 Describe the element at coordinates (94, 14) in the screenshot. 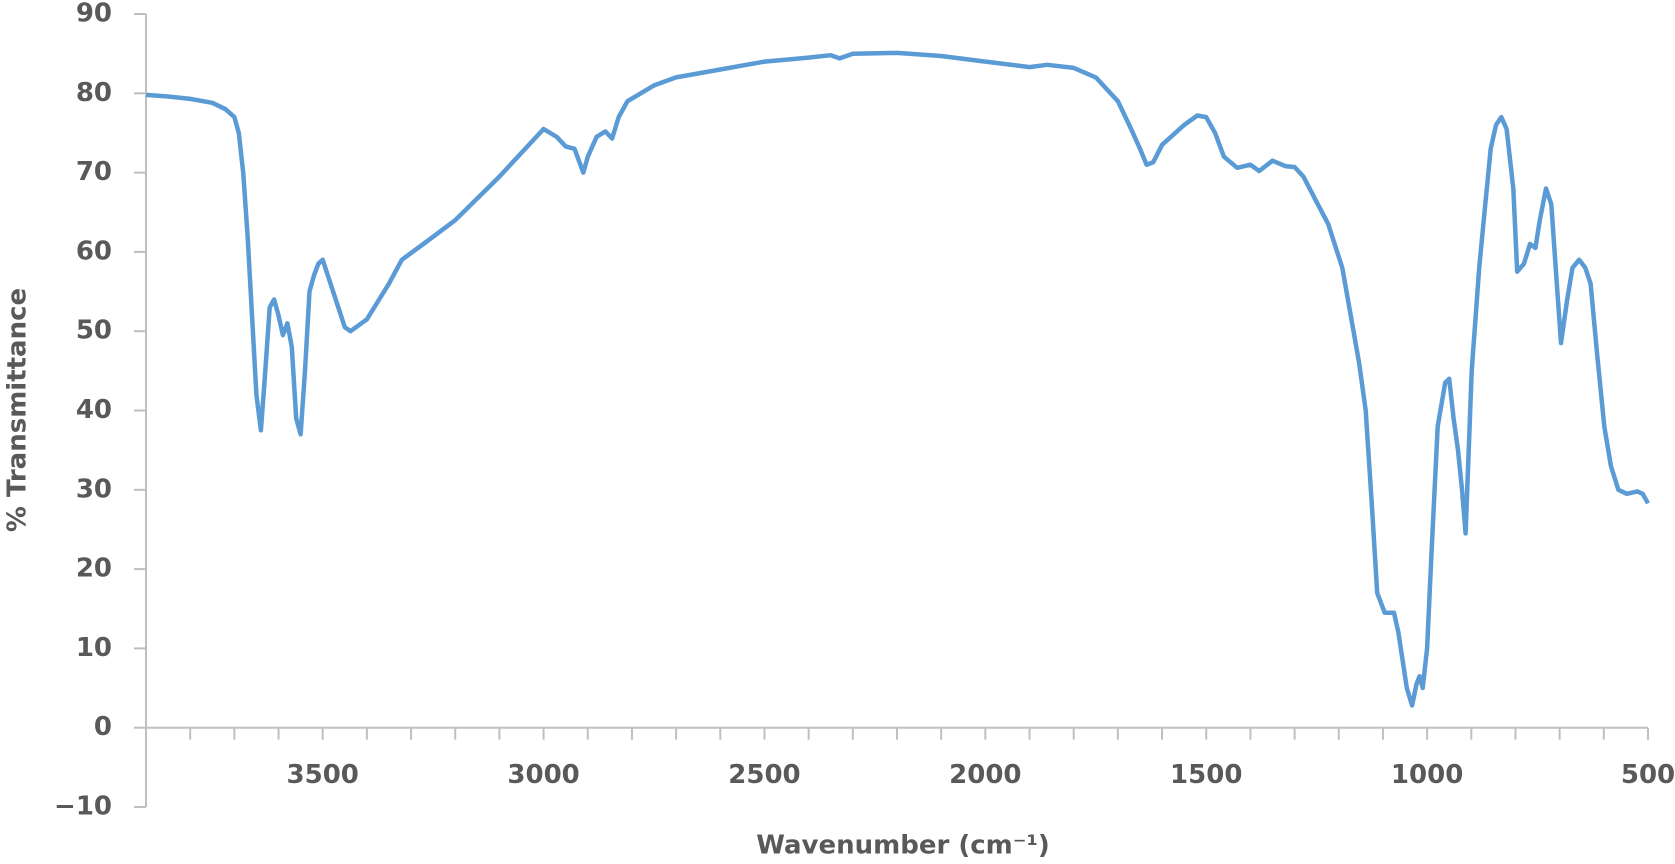

I see `y-tick-label: 90` at that location.